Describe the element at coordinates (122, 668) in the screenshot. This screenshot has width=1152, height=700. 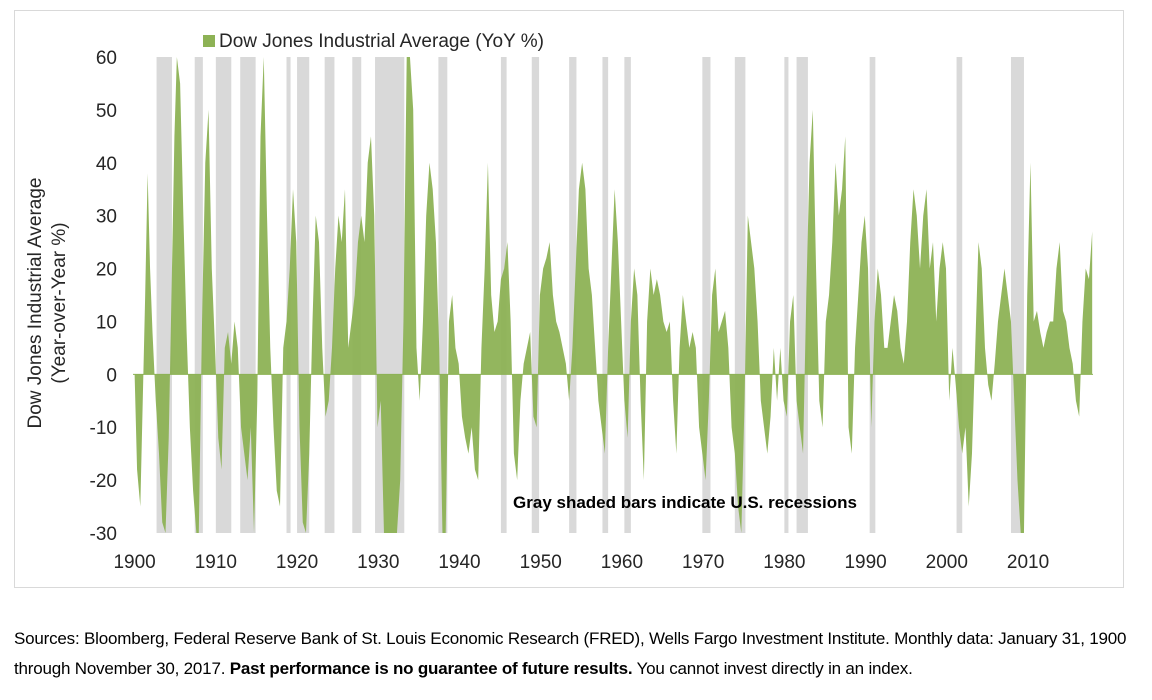
I see `footnote-line2-start: through November 30, 2017.` at that location.